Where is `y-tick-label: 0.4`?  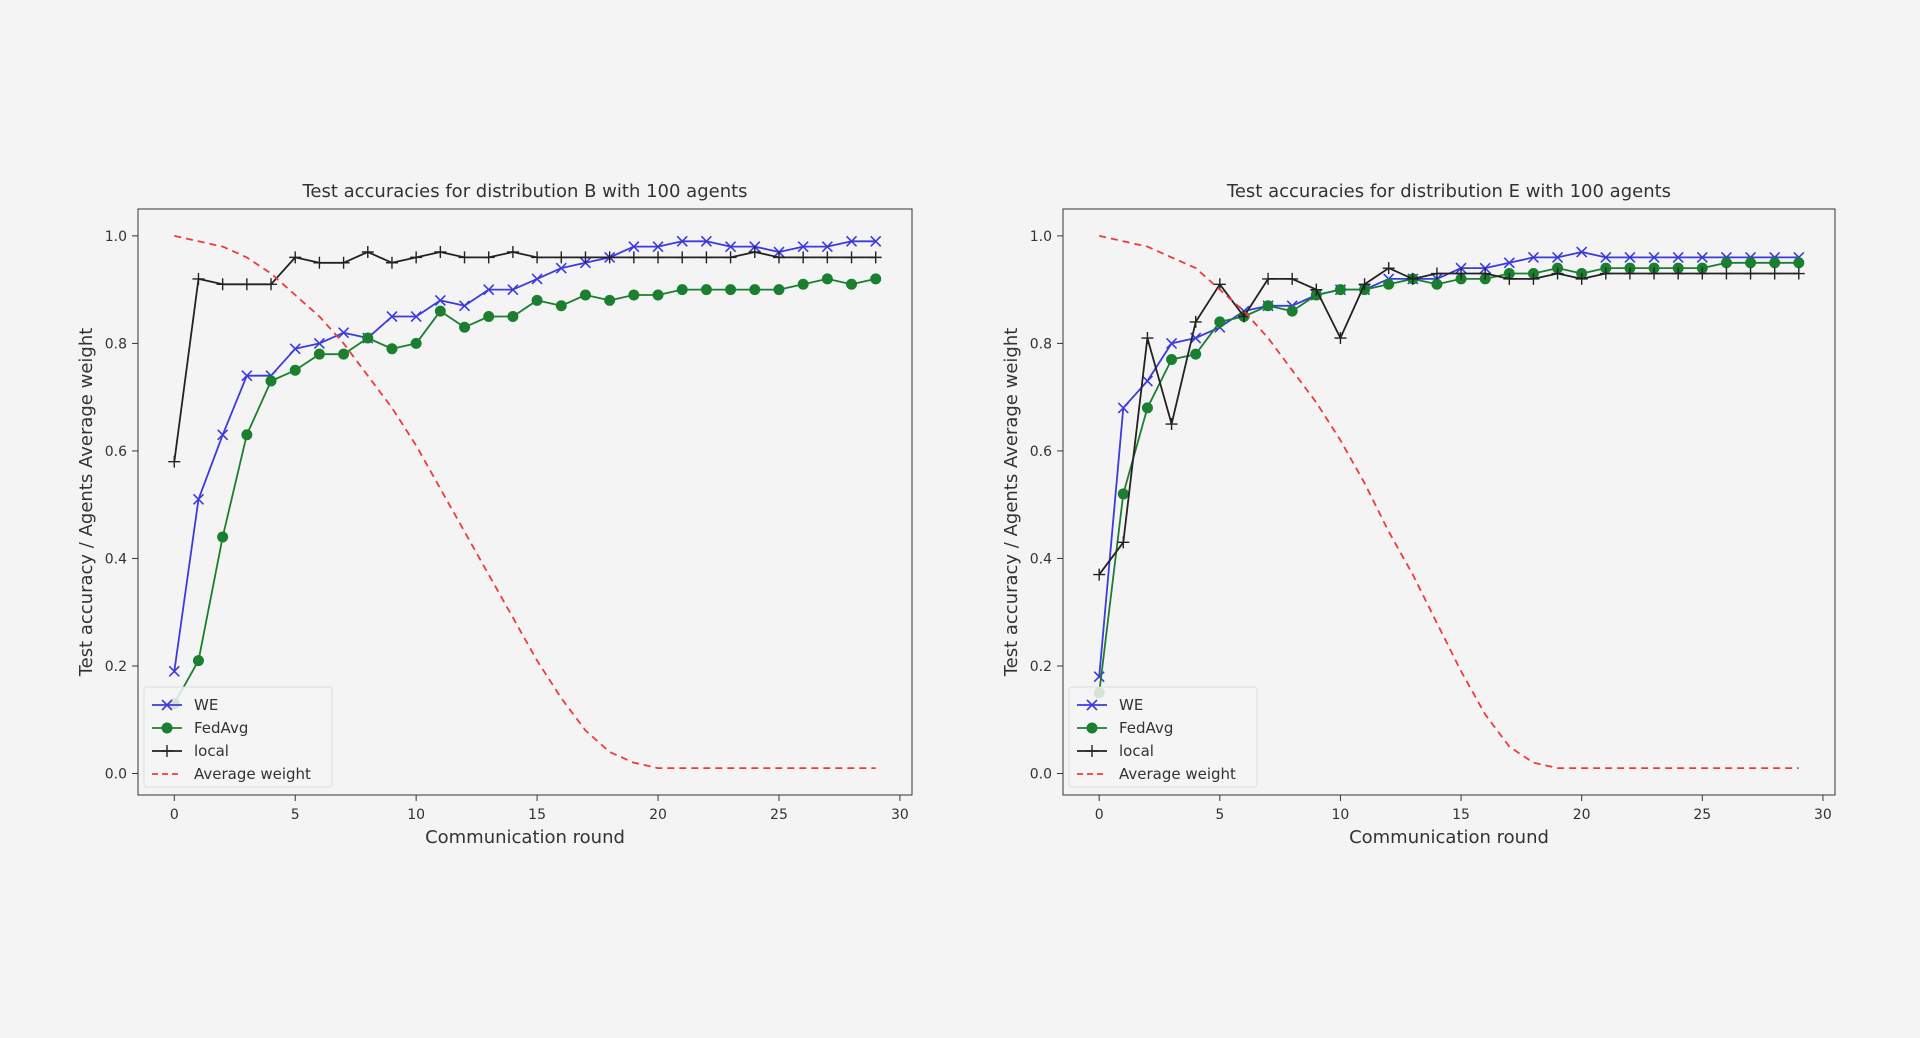 y-tick-label: 0.4 is located at coordinates (116, 559).